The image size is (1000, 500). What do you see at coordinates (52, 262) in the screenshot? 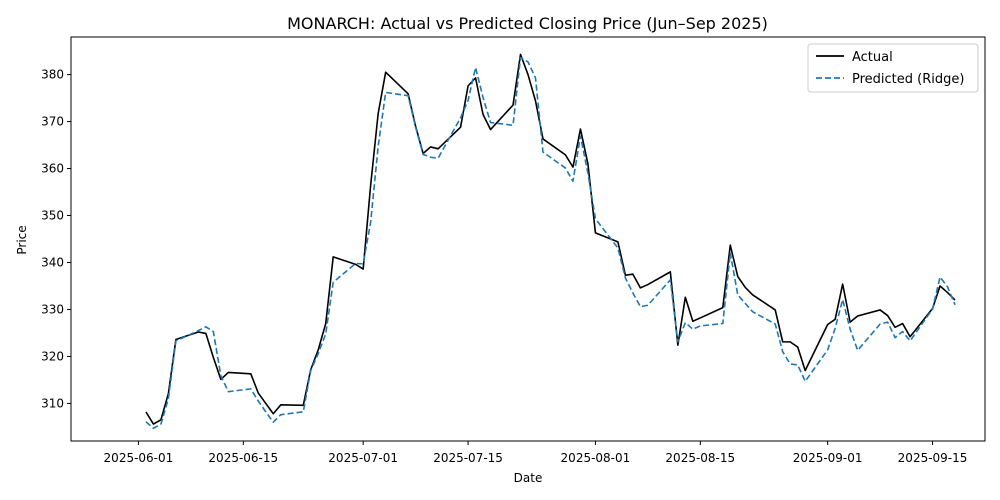
I see `y-tick-label: 340` at bounding box center [52, 262].